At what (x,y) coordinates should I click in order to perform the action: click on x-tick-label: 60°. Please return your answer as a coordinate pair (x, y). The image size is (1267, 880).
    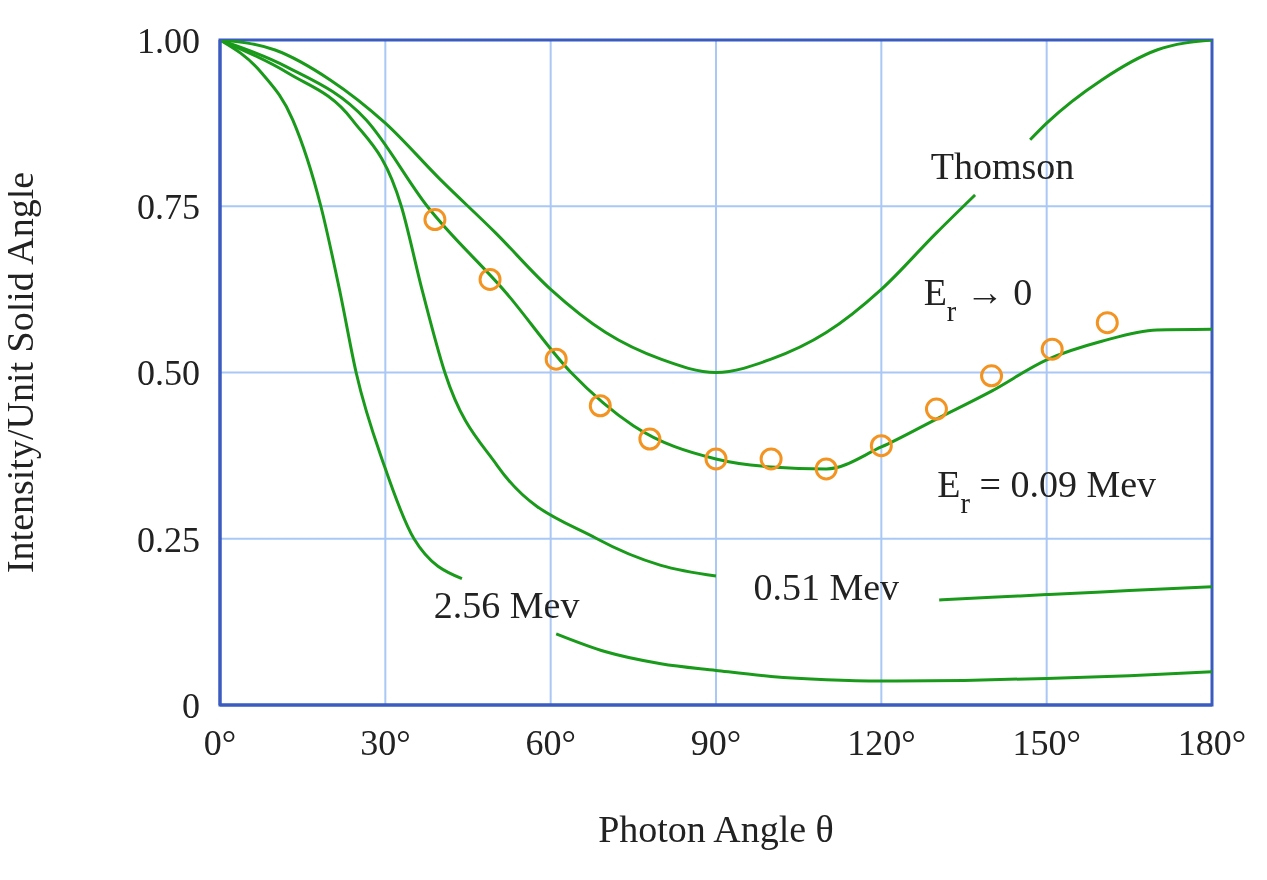
    Looking at the image, I should click on (550, 742).